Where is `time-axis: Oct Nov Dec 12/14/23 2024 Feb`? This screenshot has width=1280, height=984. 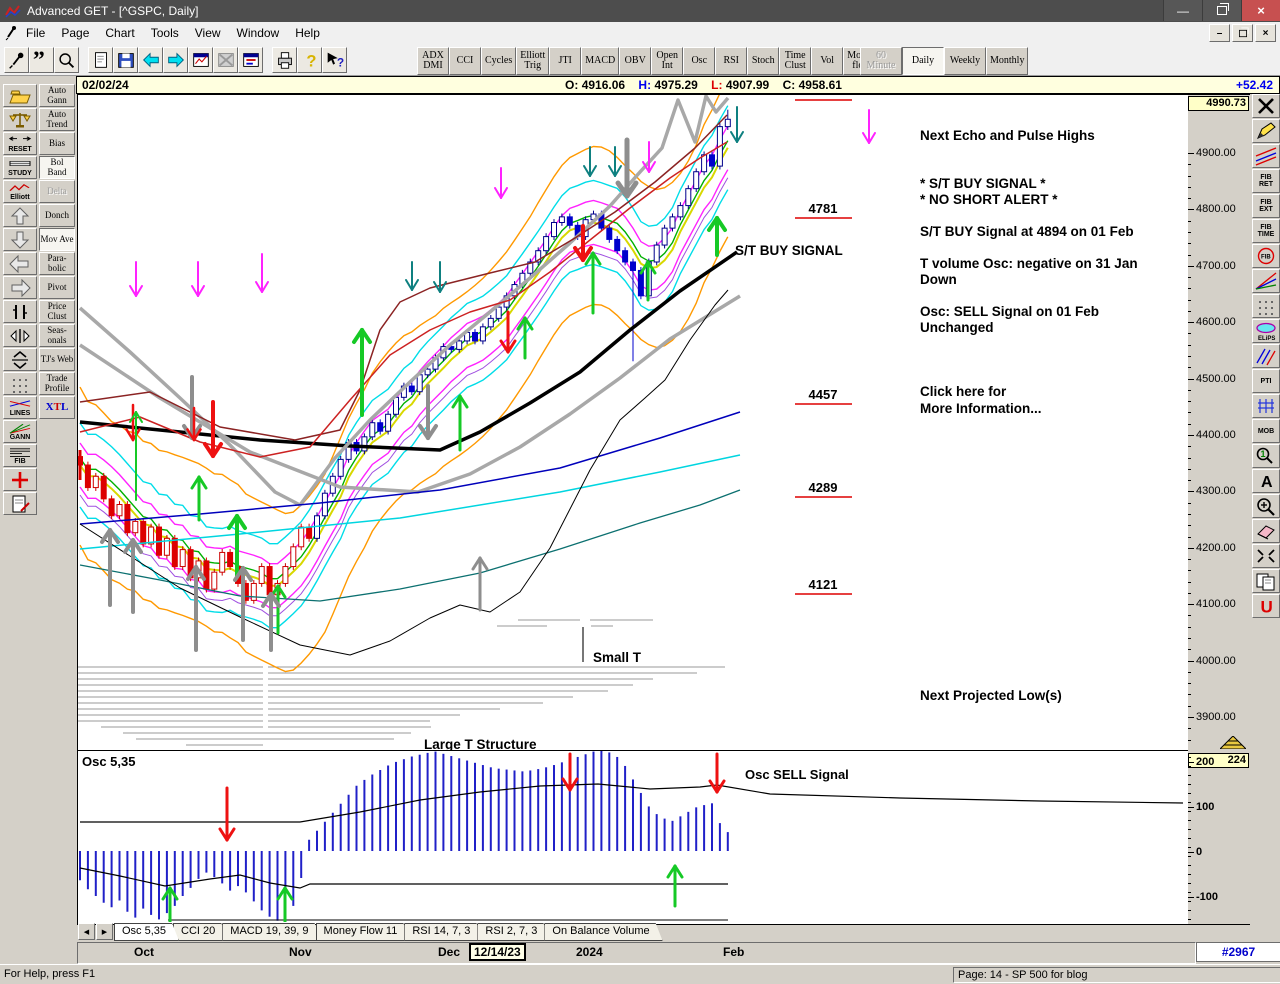 time-axis: Oct Nov Dec 12/14/23 2024 Feb is located at coordinates (636, 953).